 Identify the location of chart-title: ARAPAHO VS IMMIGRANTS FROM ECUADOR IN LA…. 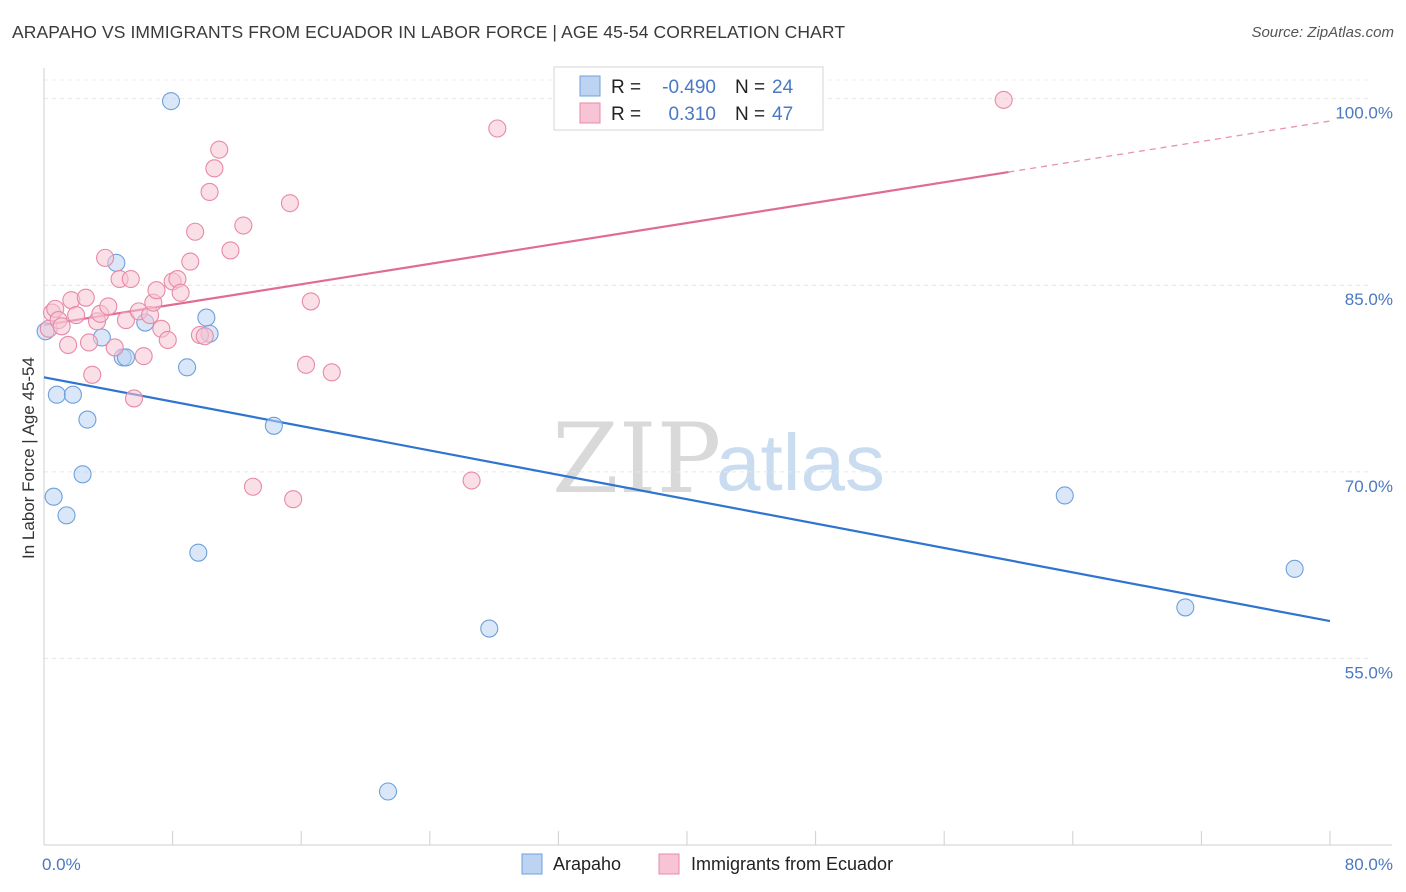
(429, 32).